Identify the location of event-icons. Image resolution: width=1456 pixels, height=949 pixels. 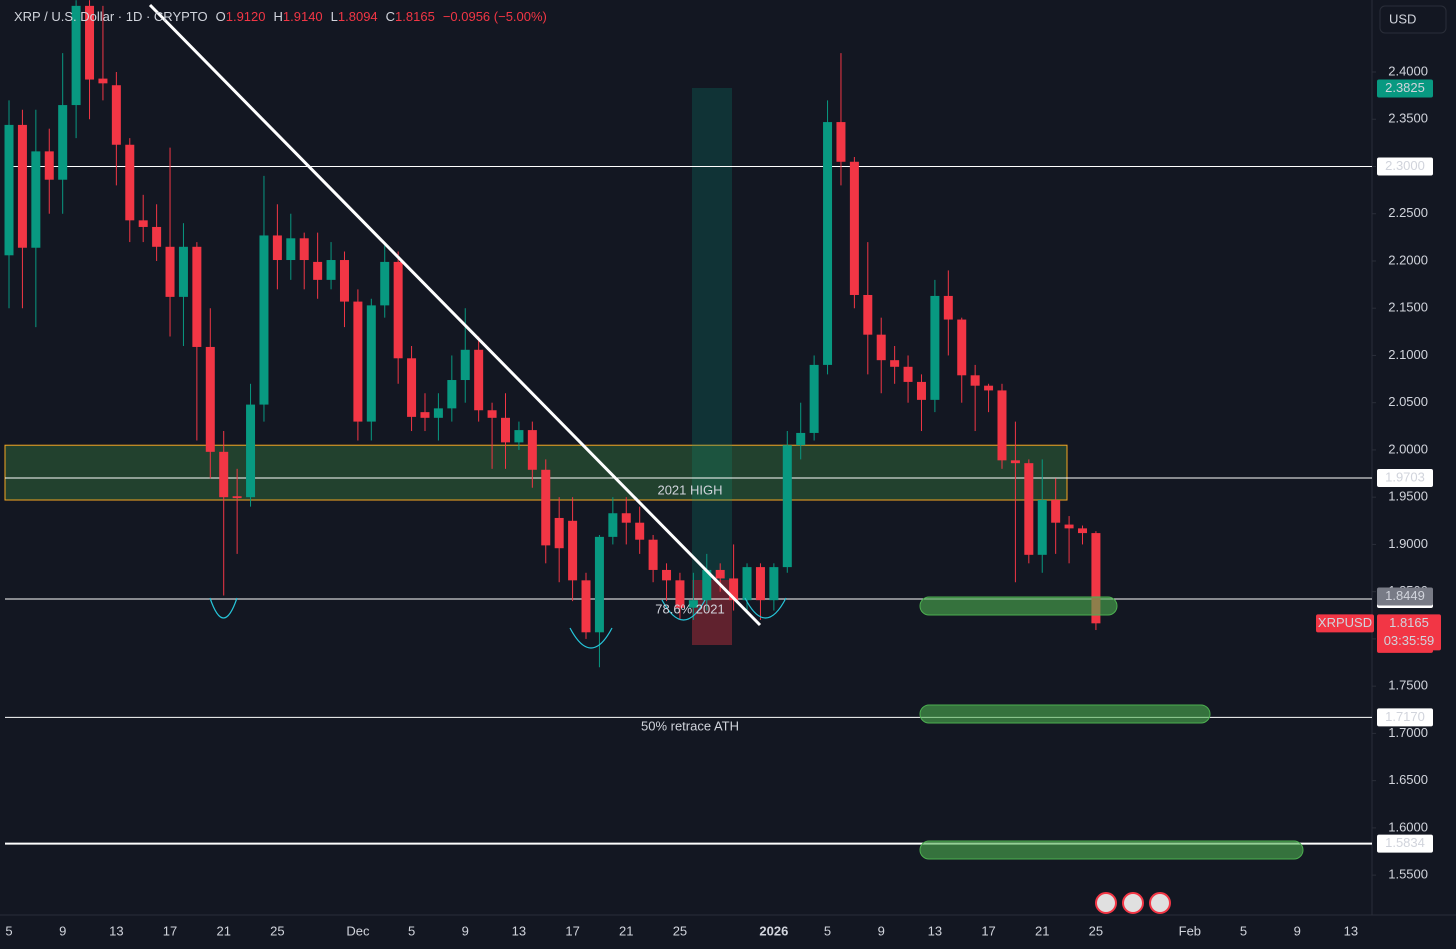
(1133, 903).